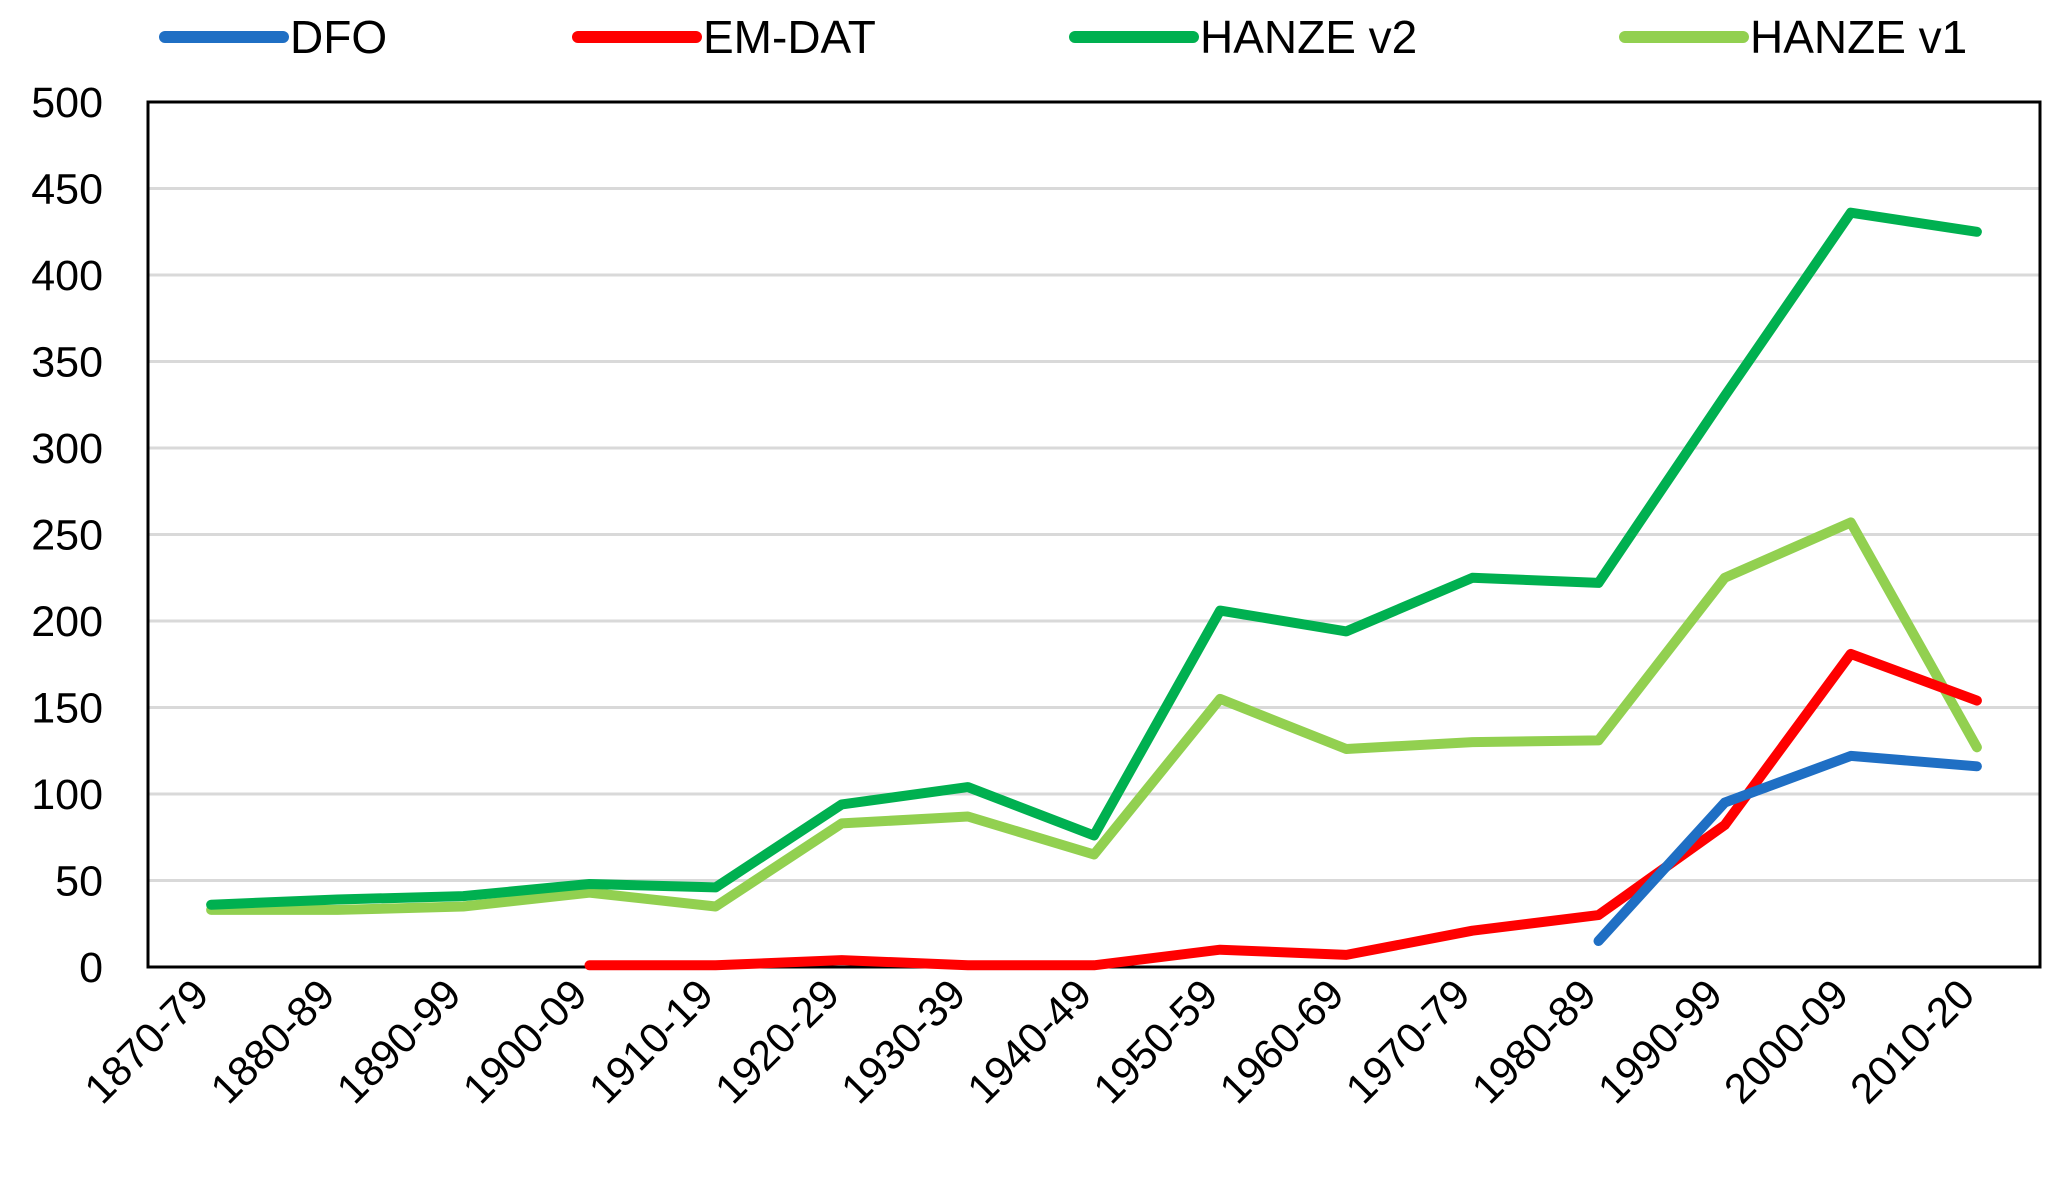 Image resolution: width=2067 pixels, height=1180 pixels. I want to click on y-tick-label: 100, so click(67, 795).